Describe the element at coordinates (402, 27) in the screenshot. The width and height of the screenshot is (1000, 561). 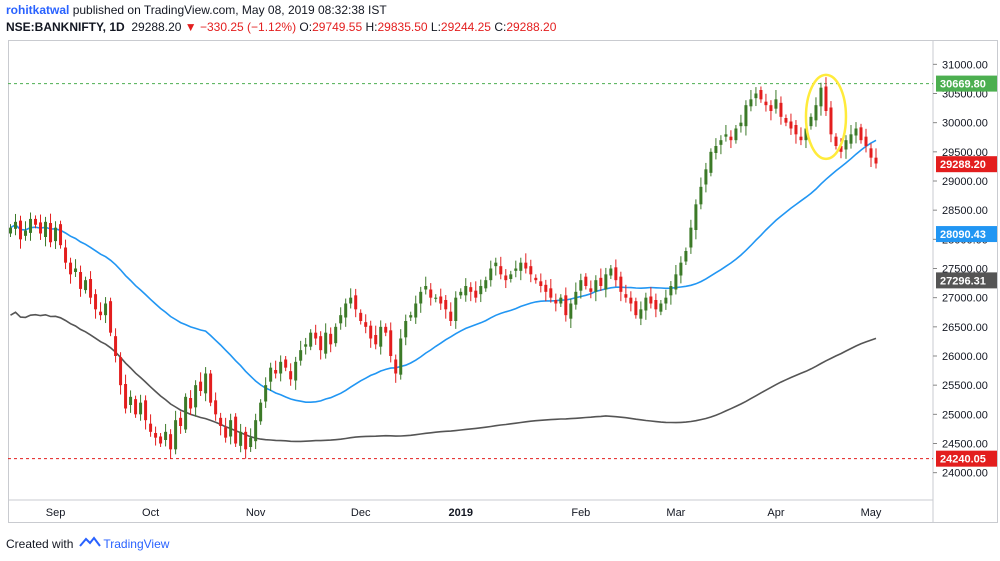
I see `high-value: 29835.50` at that location.